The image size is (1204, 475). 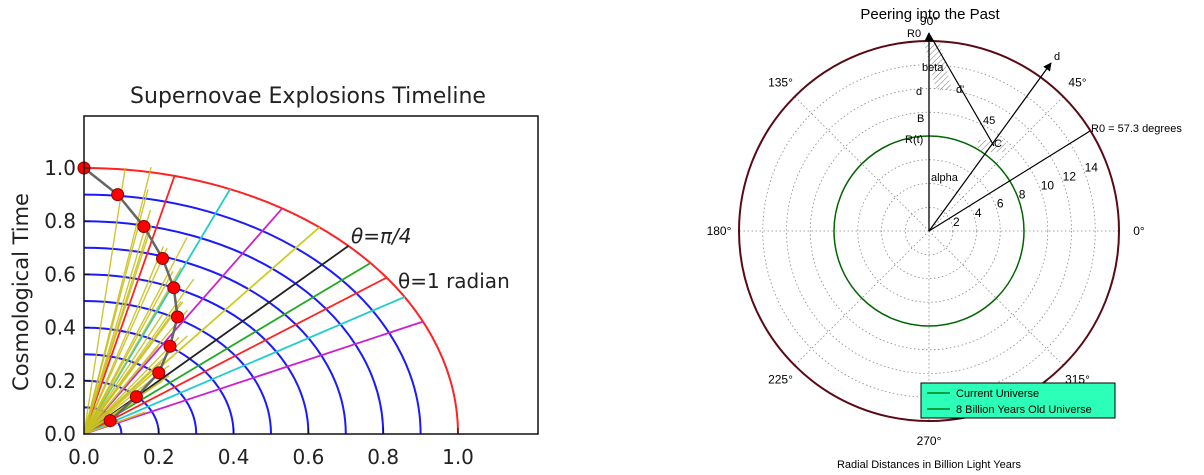 I want to click on label-R0: R0, so click(x=914, y=34).